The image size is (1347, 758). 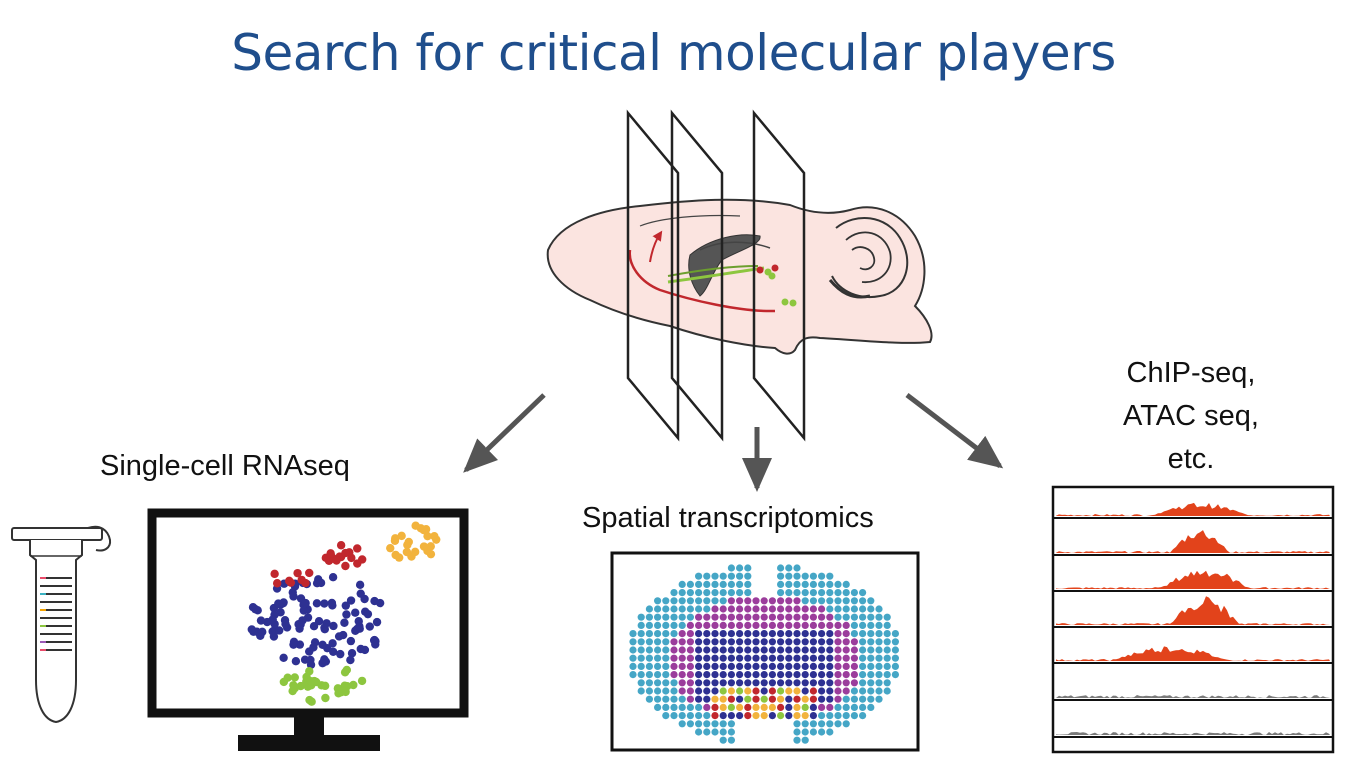 I want to click on coronal-spot-map-icon, so click(x=765, y=651).